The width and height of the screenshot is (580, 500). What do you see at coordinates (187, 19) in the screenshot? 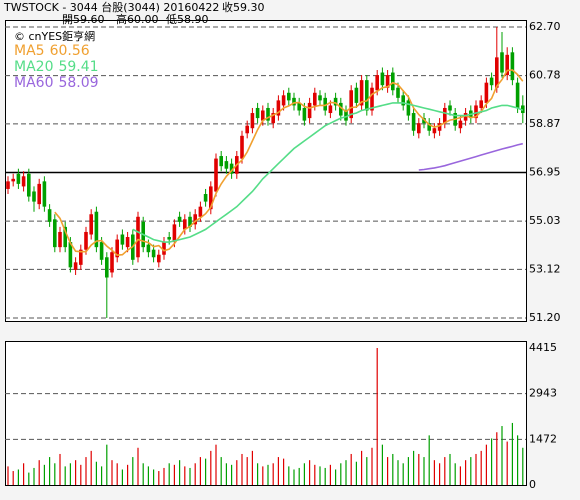
I see `header-low: 低58.90` at bounding box center [187, 19].